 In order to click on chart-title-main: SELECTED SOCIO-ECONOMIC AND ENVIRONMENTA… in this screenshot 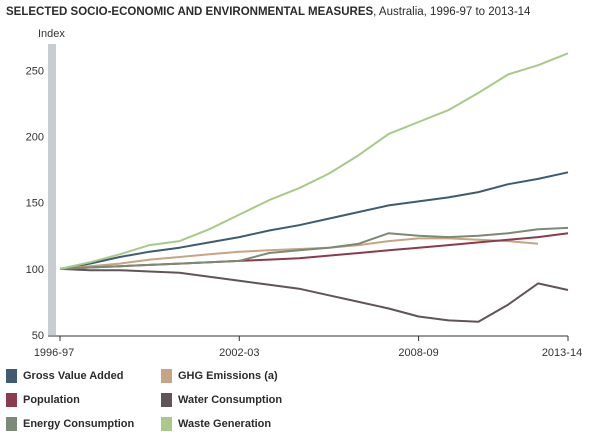, I will do `click(190, 12)`.